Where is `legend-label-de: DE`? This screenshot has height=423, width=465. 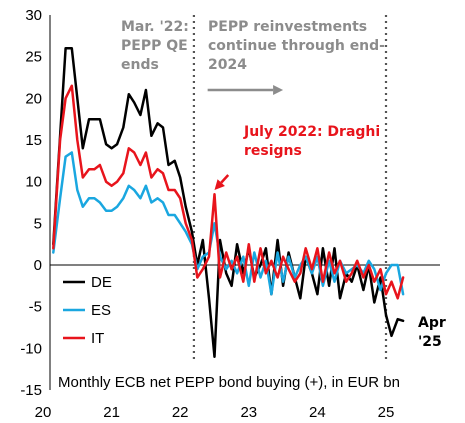 legend-label-de: DE is located at coordinates (101, 282).